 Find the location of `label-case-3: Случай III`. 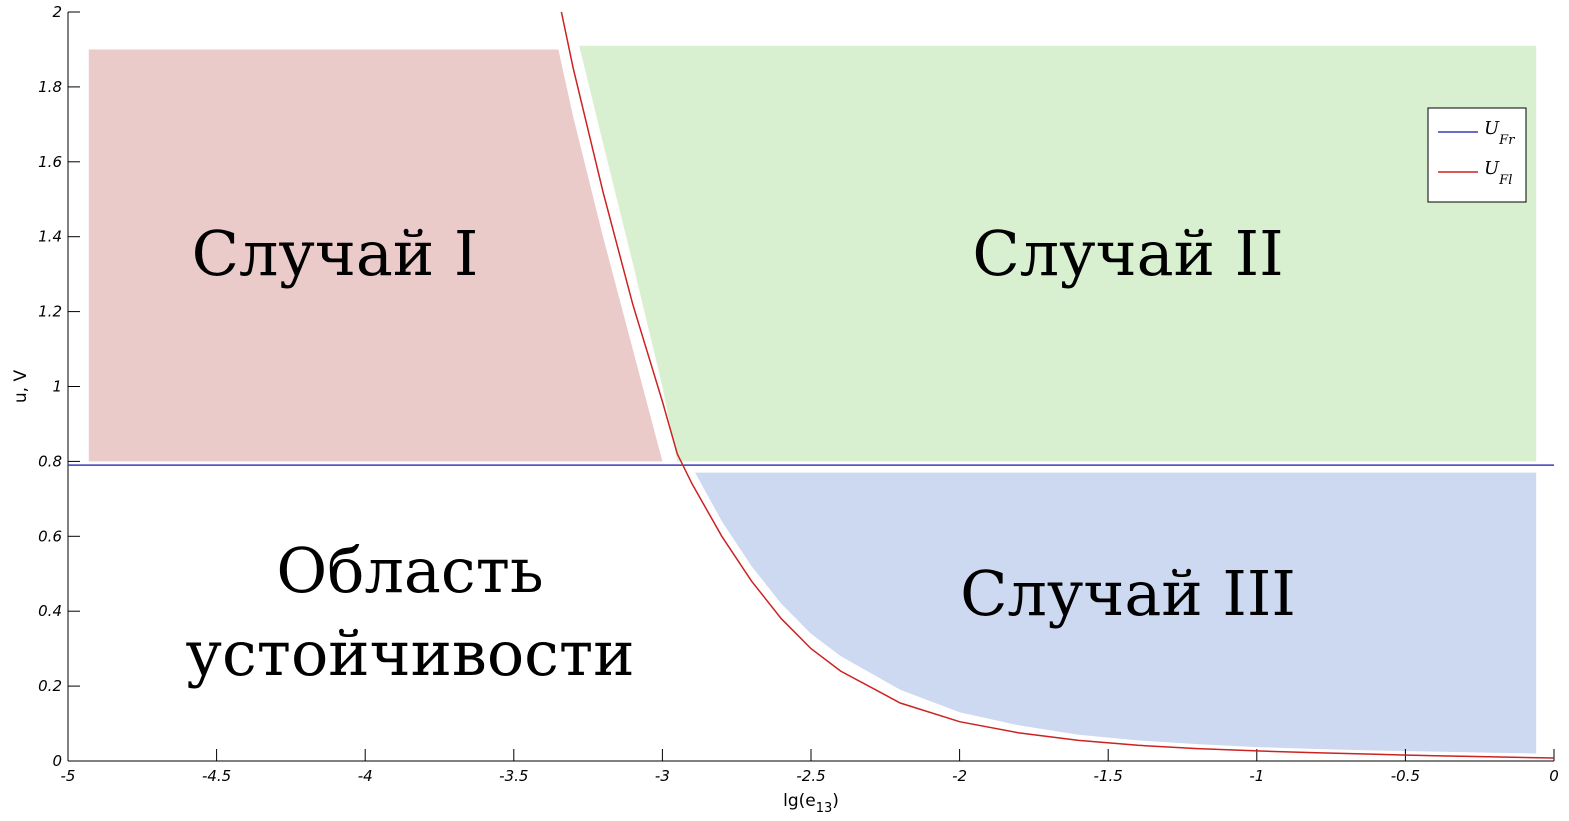

label-case-3: Случай III is located at coordinates (1128, 593).